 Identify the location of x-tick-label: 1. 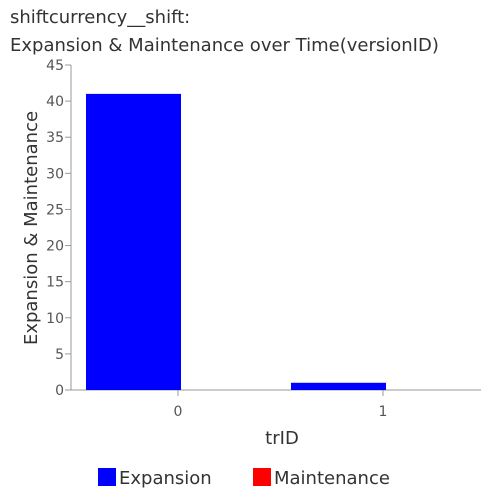
(383, 412).